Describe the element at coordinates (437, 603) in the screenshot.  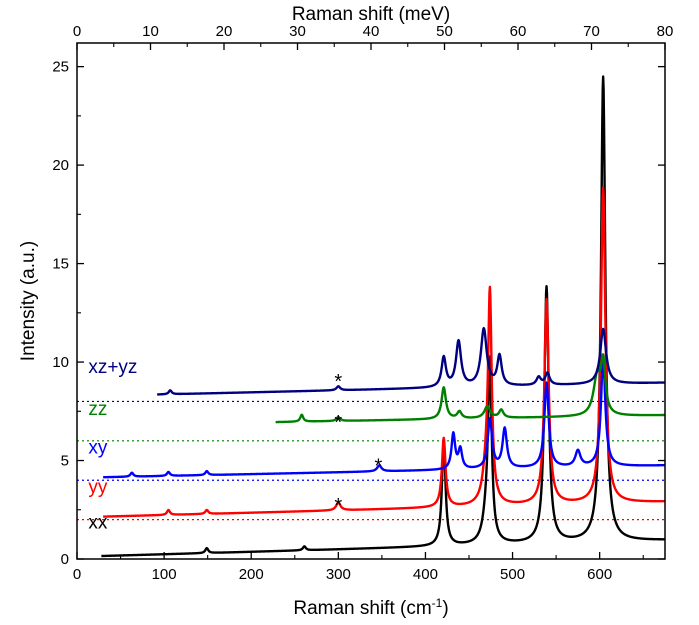
I see `x-axis-title-superscript: -1` at that location.